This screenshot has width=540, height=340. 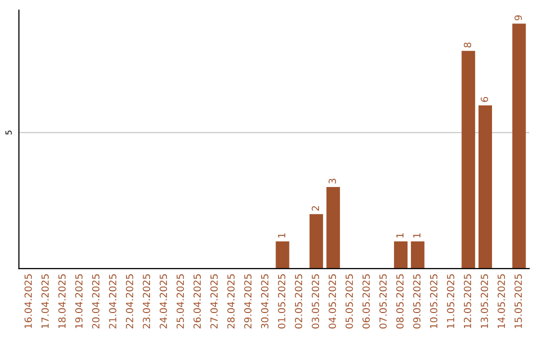 I want to click on data-label: 6, so click(x=484, y=99).